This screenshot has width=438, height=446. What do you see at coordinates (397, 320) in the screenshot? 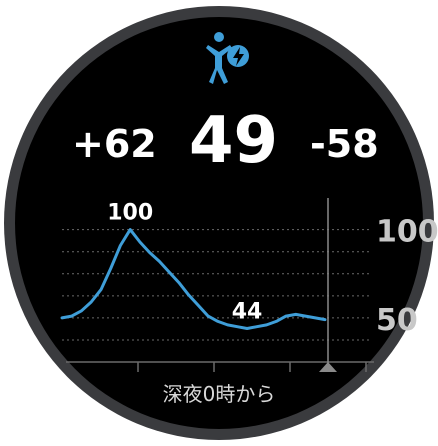
I see `y-tick-label: 50` at bounding box center [397, 320].